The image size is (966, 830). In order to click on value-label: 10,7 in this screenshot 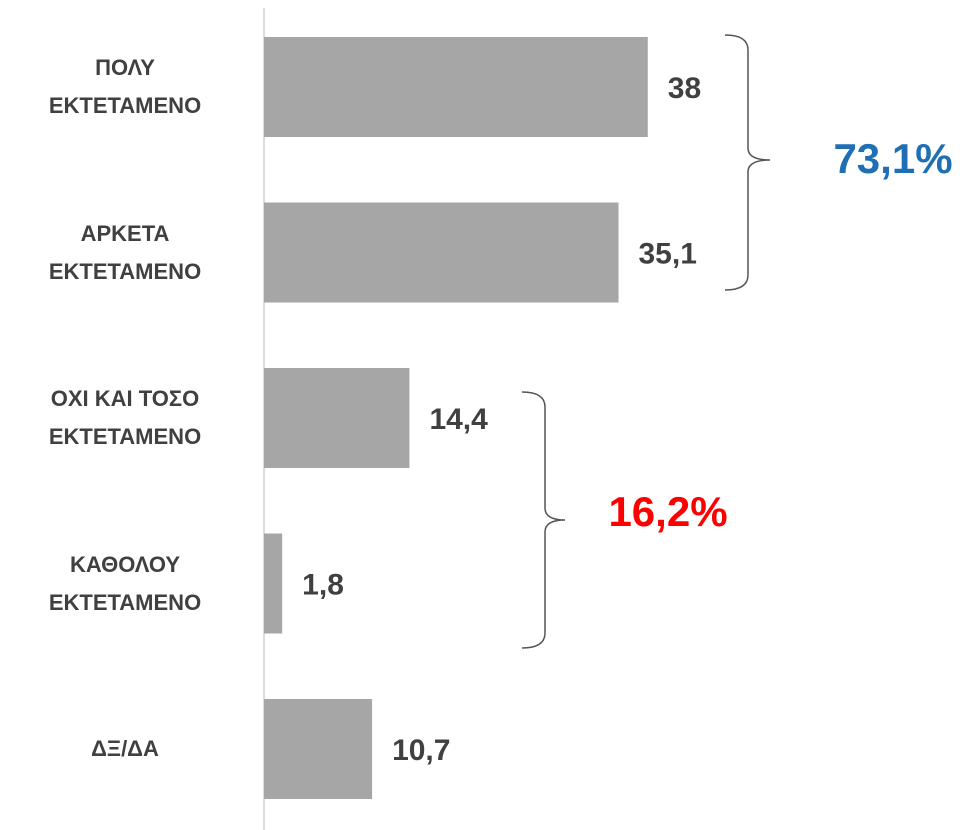, I will do `click(421, 750)`.